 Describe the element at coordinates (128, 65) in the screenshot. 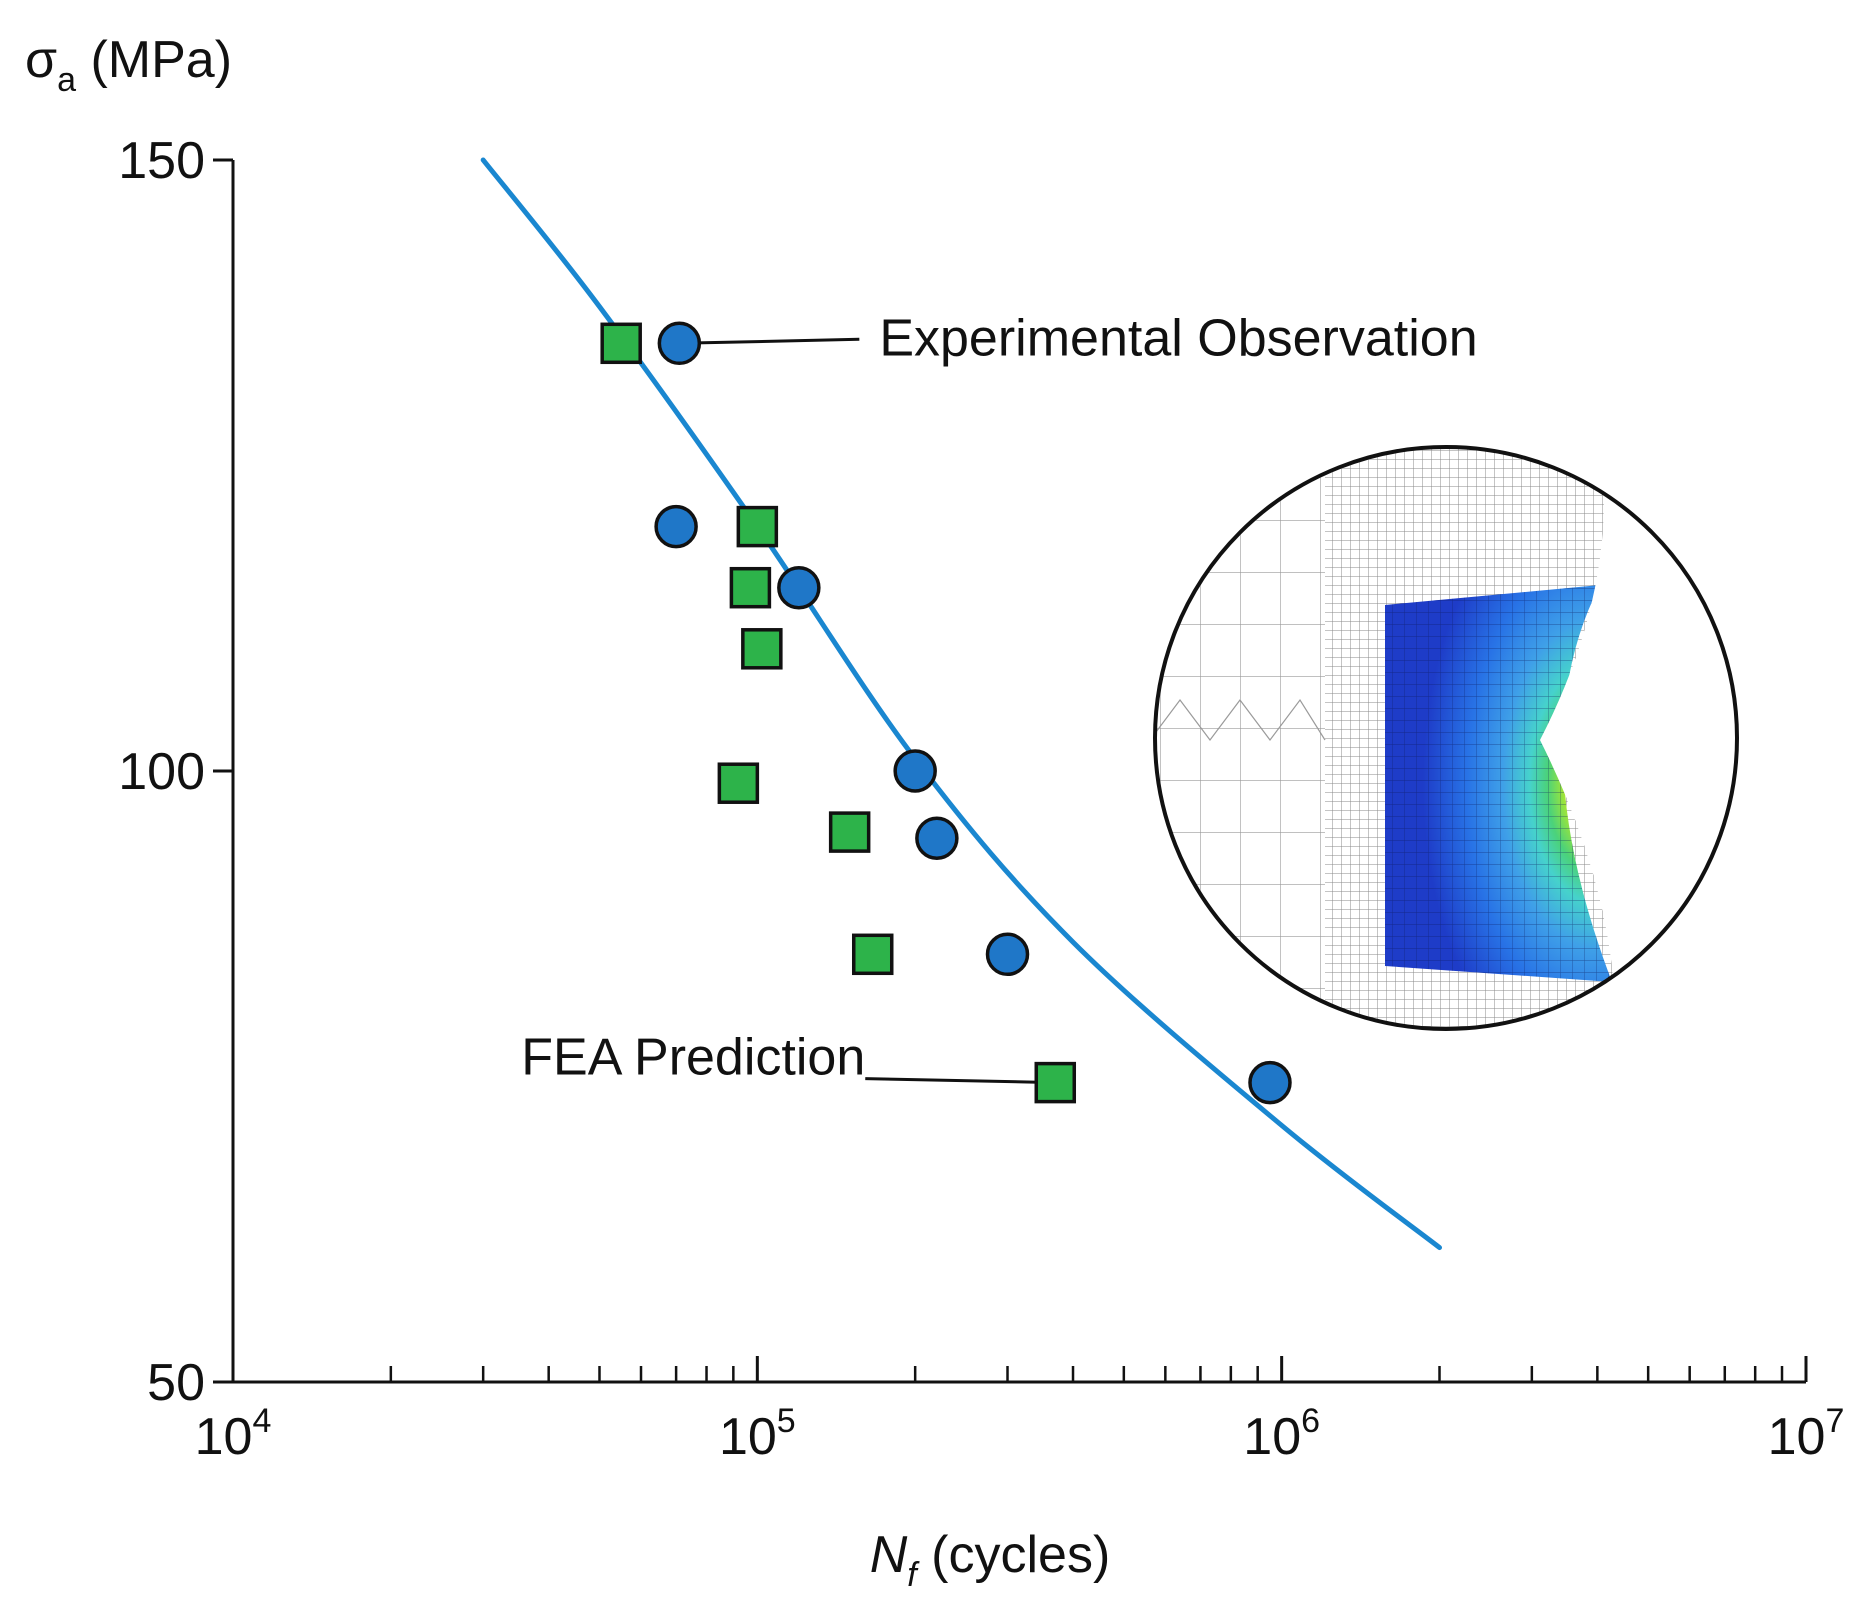

I see `y-axis-title: σa (MPa)` at that location.